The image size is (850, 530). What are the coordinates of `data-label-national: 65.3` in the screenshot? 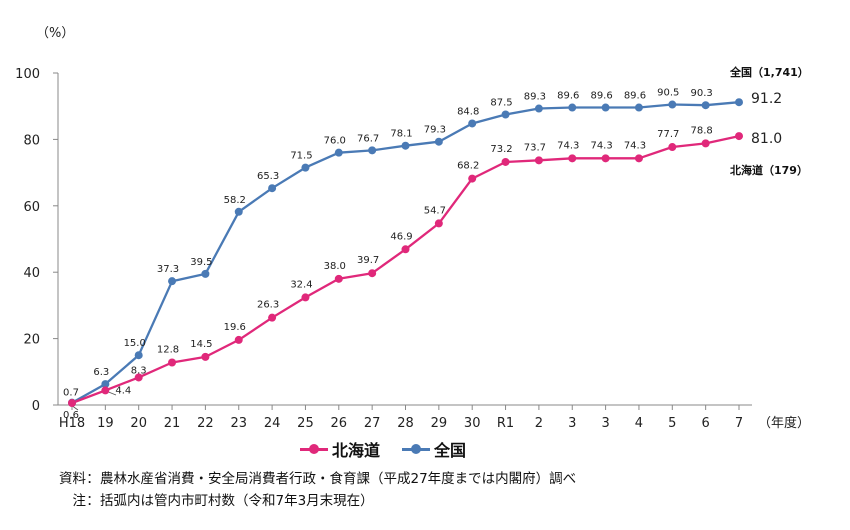 It's located at (268, 176).